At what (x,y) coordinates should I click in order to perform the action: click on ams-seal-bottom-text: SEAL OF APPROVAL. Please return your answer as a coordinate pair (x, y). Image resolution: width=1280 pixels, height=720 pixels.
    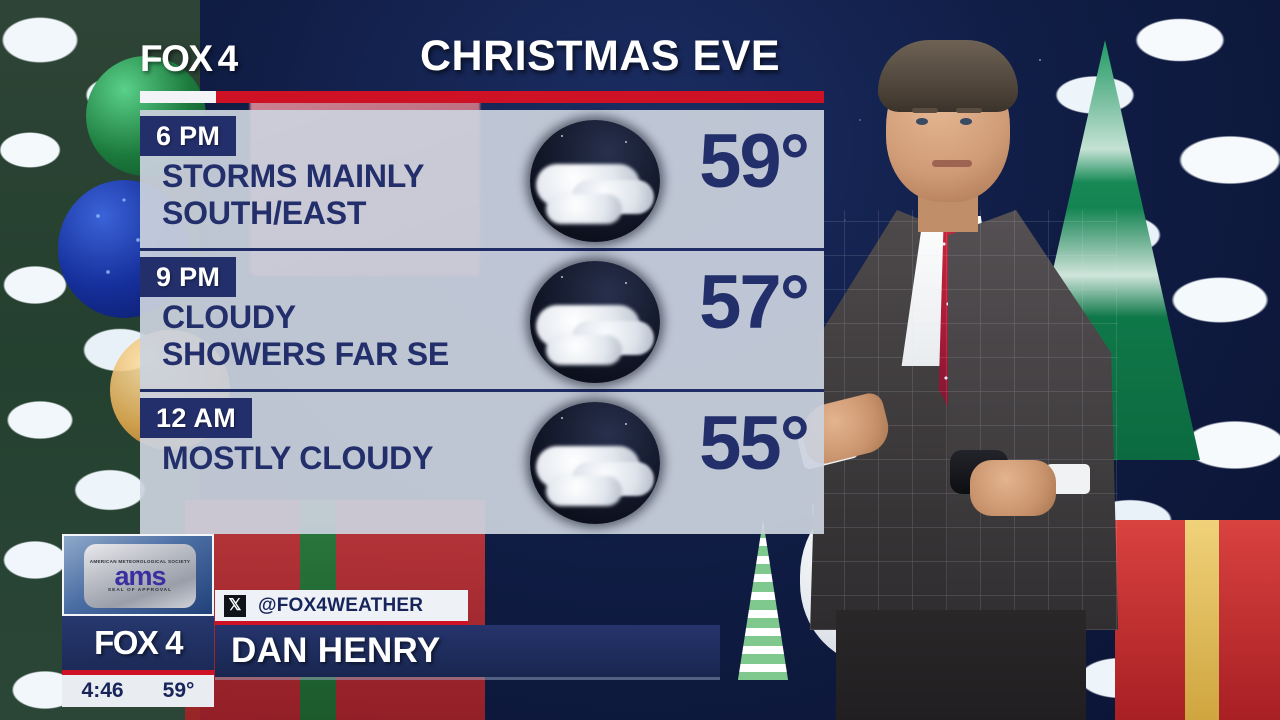
    Looking at the image, I should click on (140, 591).